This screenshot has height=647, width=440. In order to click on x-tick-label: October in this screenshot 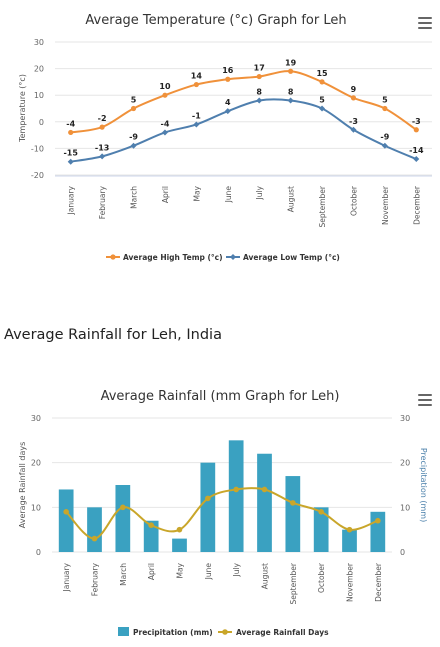, I will do `click(353, 200)`.